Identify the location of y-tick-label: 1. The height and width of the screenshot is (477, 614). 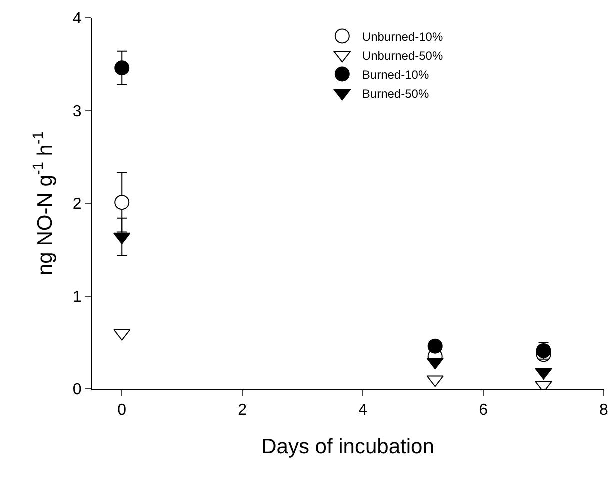
(77, 297).